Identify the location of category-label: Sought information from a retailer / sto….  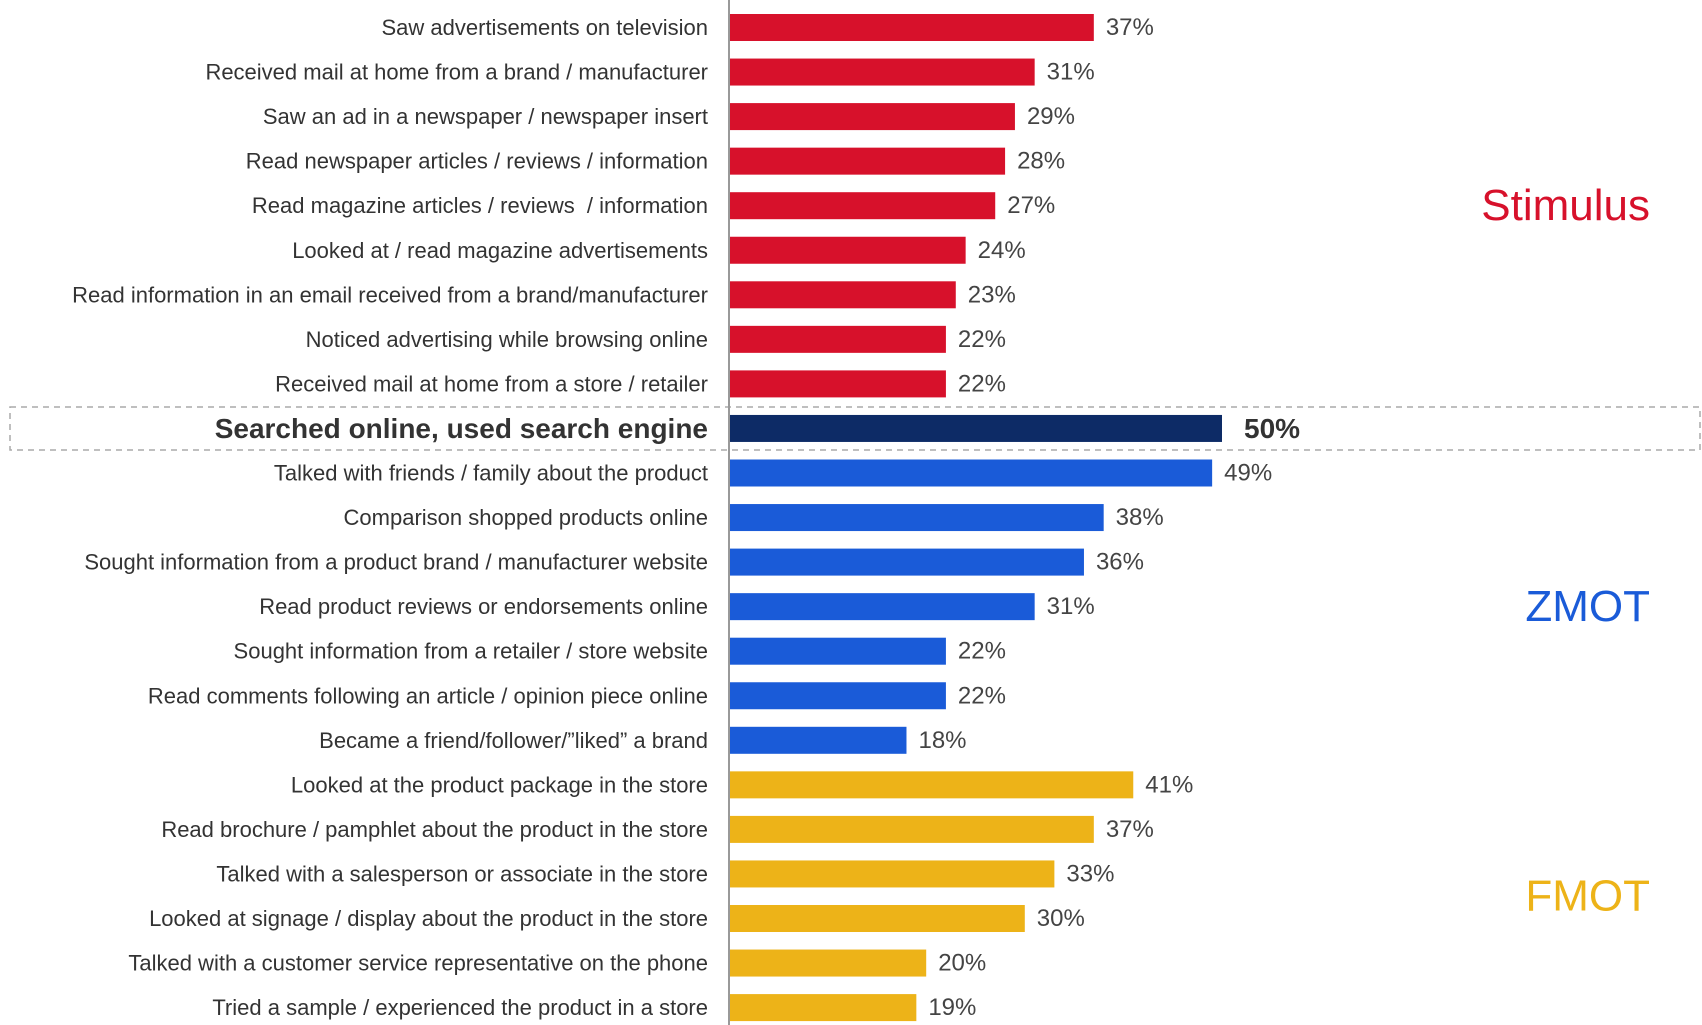
(471, 651).